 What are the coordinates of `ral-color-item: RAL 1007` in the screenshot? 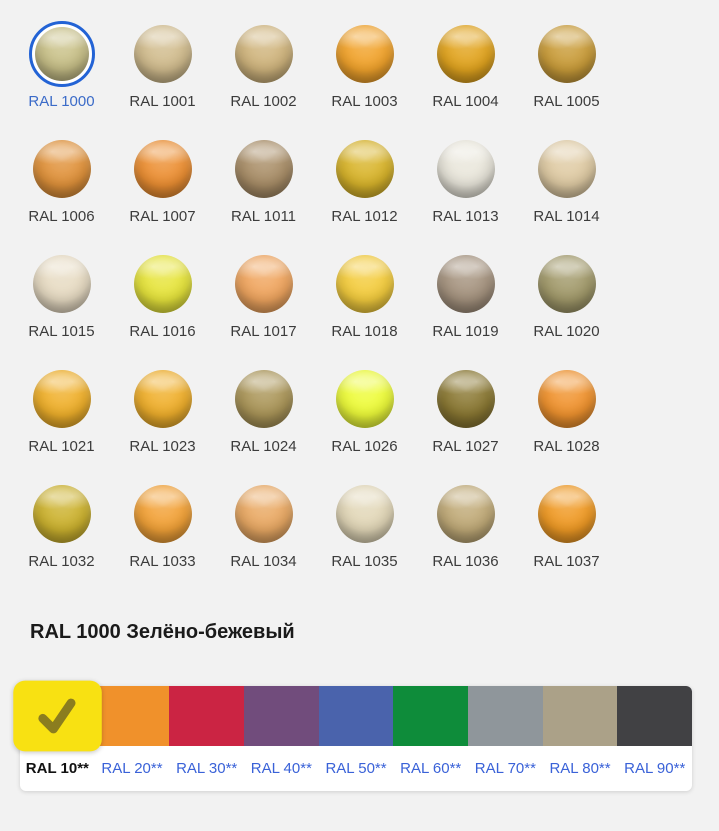 It's located at (162, 193).